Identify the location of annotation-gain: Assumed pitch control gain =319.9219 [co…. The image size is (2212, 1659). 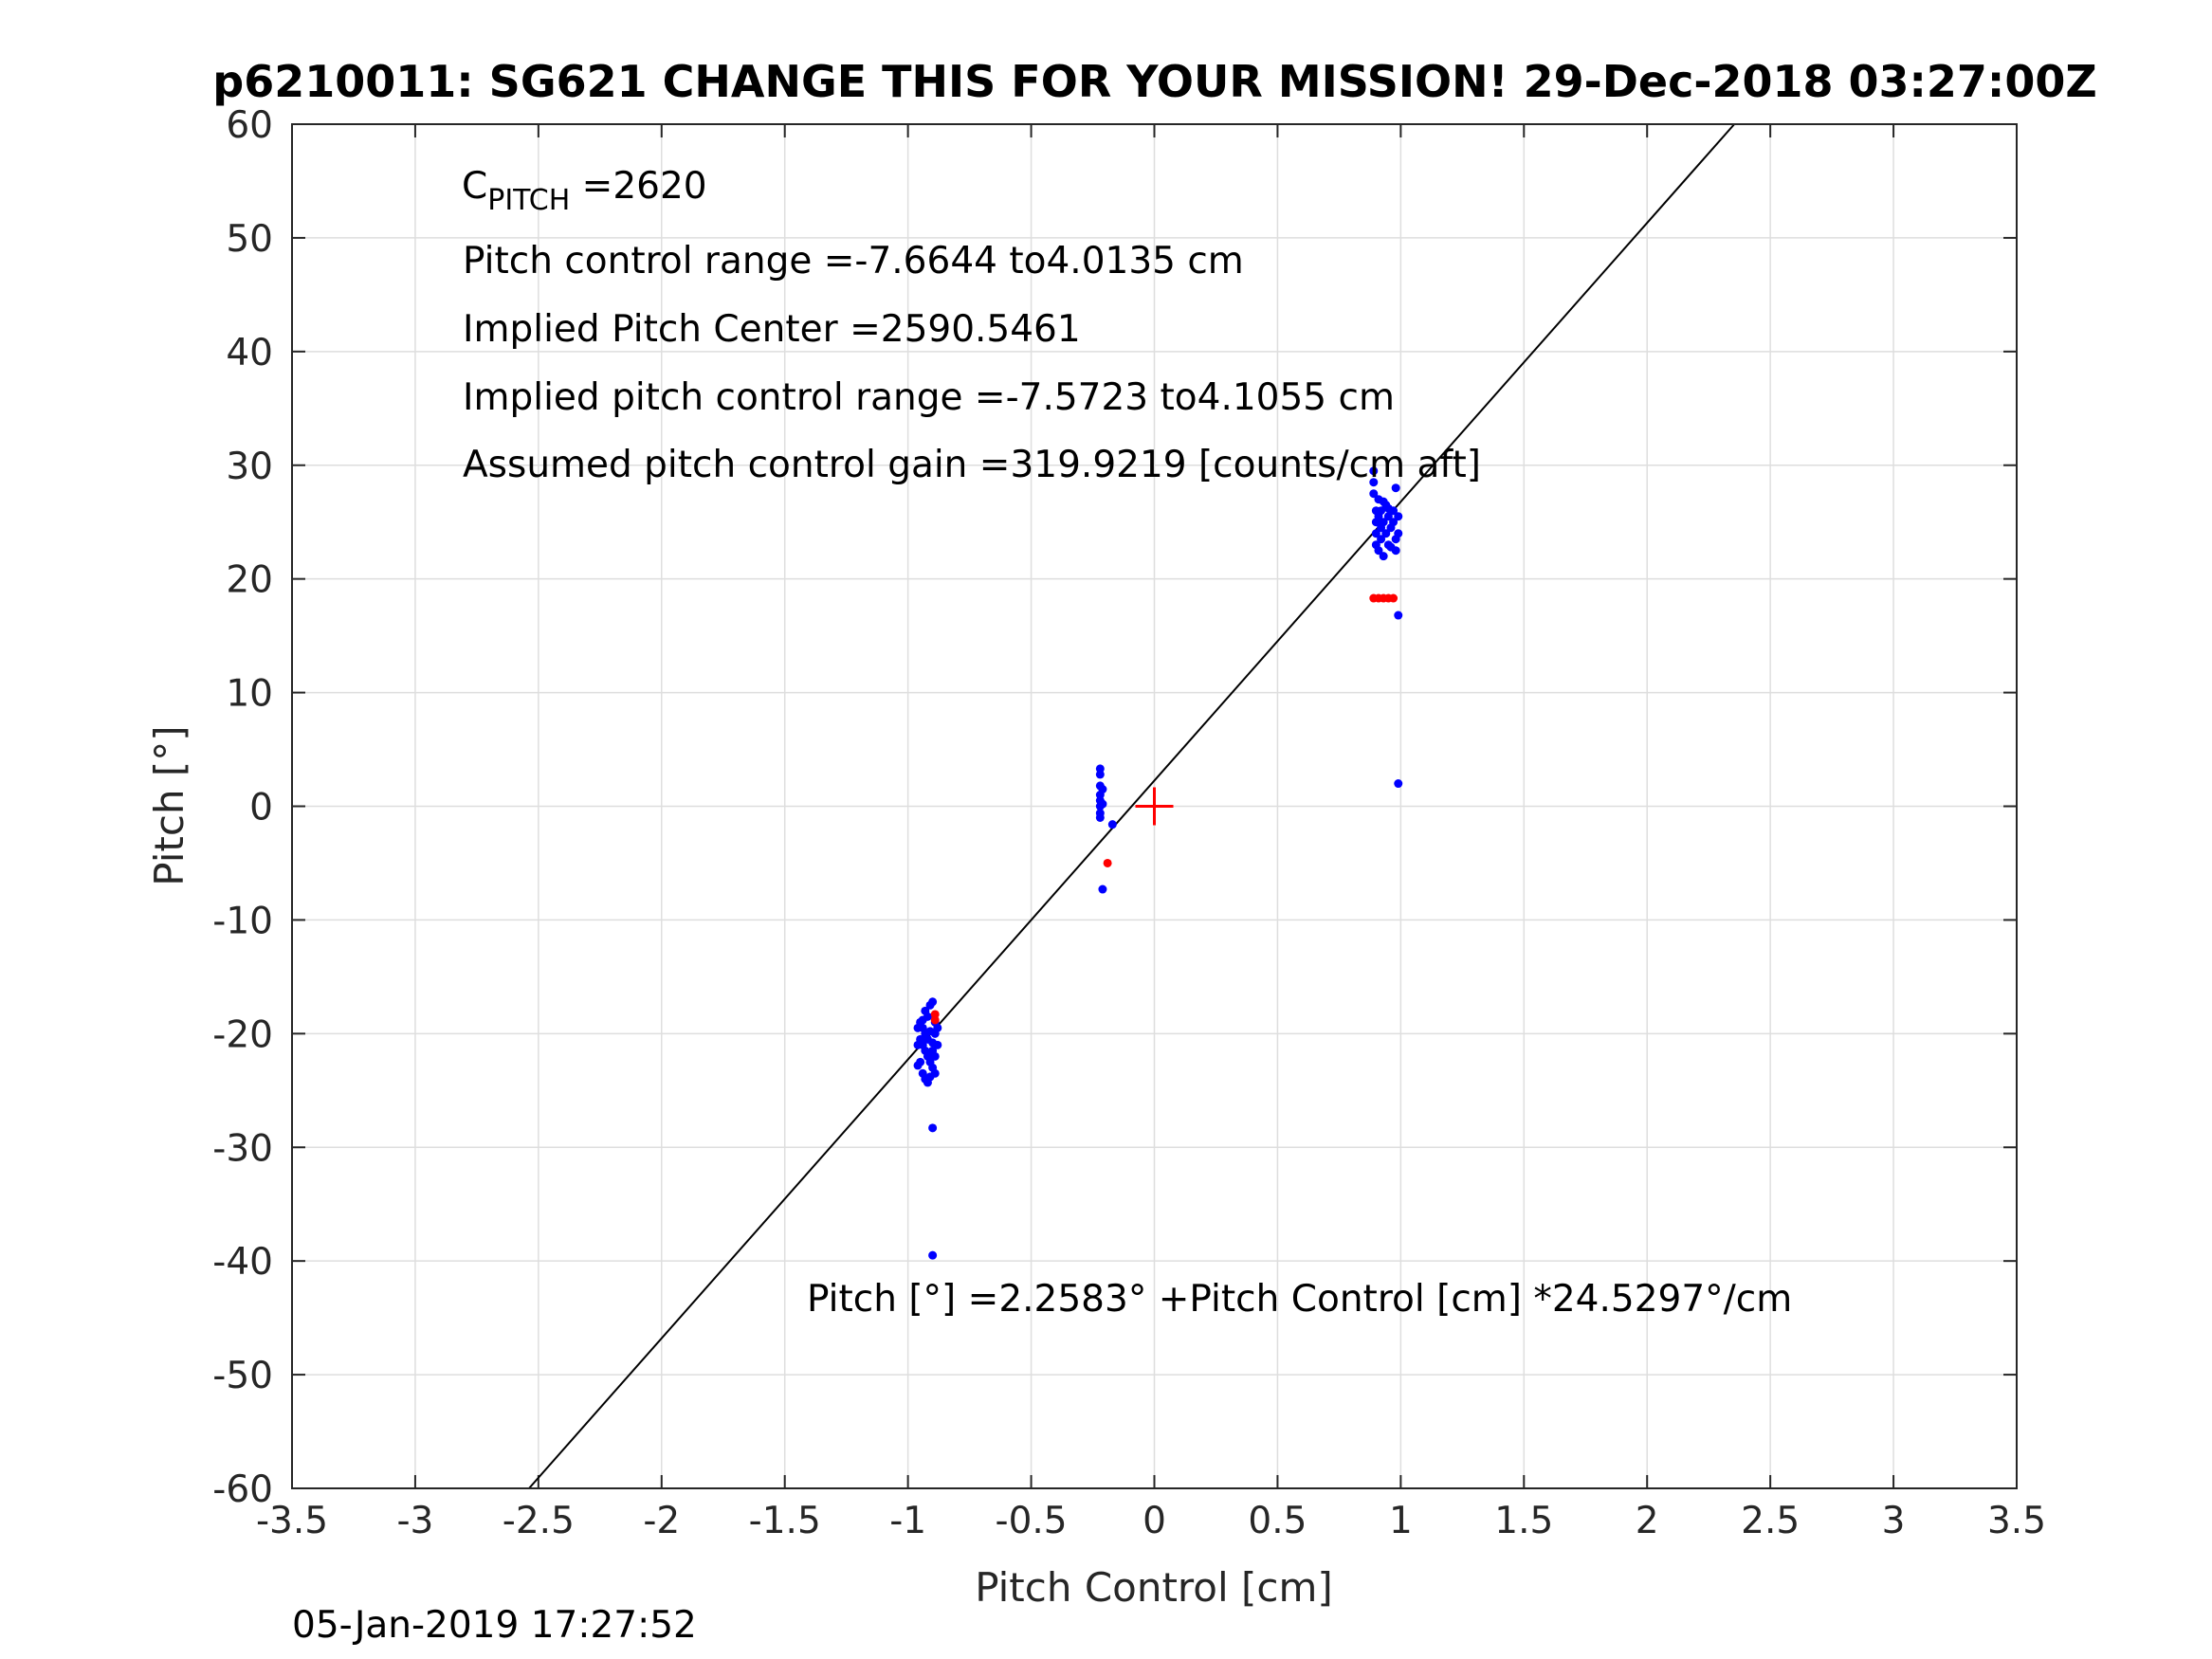
(972, 465).